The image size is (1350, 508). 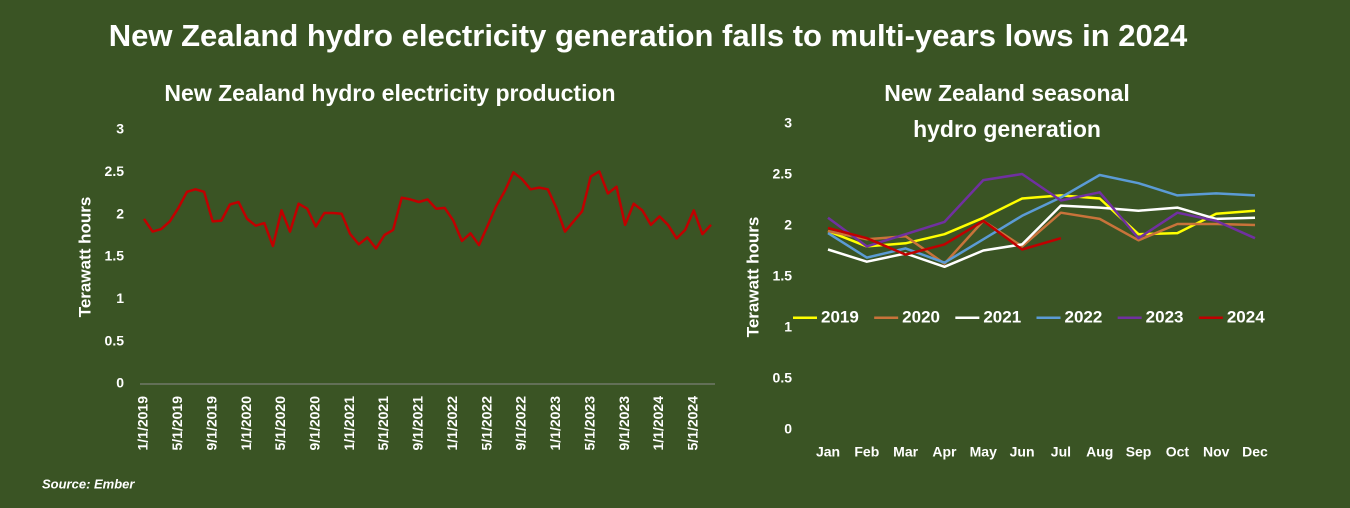 What do you see at coordinates (921, 316) in the screenshot?
I see `legend-label: 2020` at bounding box center [921, 316].